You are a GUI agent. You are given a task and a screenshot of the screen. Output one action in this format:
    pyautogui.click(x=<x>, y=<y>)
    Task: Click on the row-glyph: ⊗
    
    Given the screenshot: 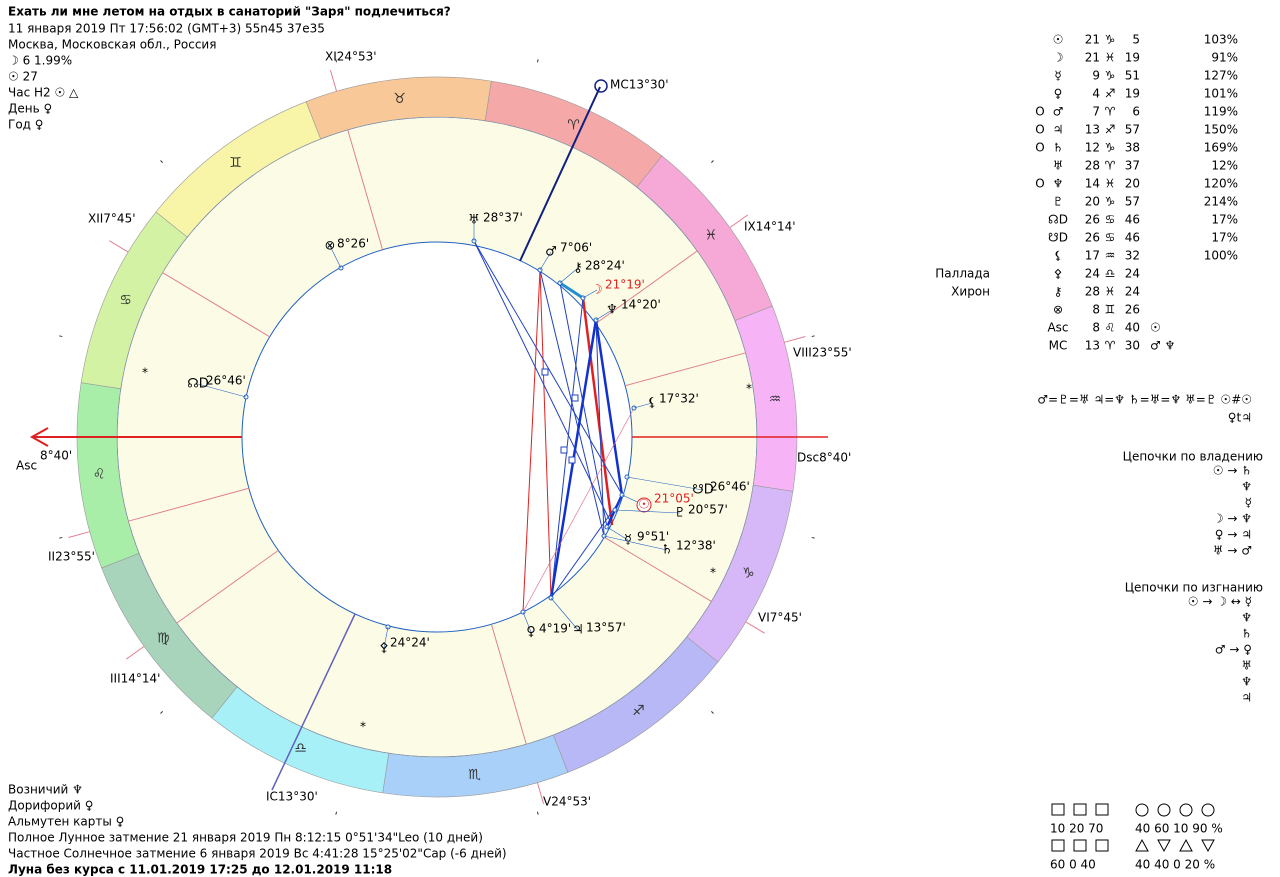 What is the action you would take?
    pyautogui.click(x=1058, y=310)
    